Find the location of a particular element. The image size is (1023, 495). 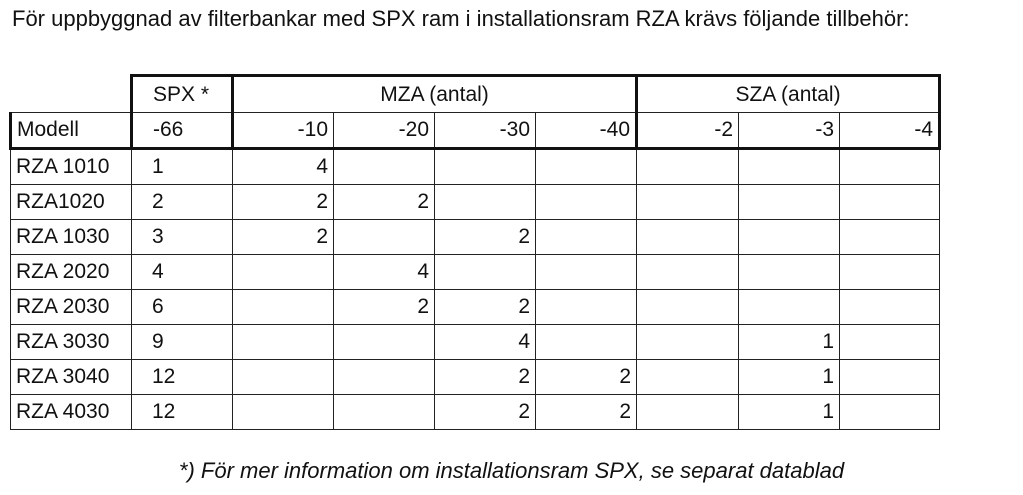

column-header-sza-4: -4 is located at coordinates (890, 131).